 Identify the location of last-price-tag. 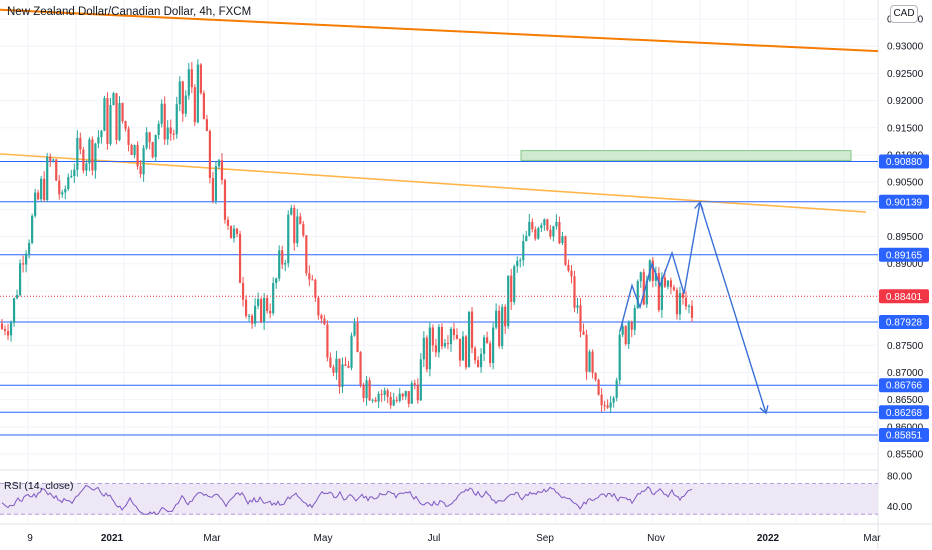
(904, 296).